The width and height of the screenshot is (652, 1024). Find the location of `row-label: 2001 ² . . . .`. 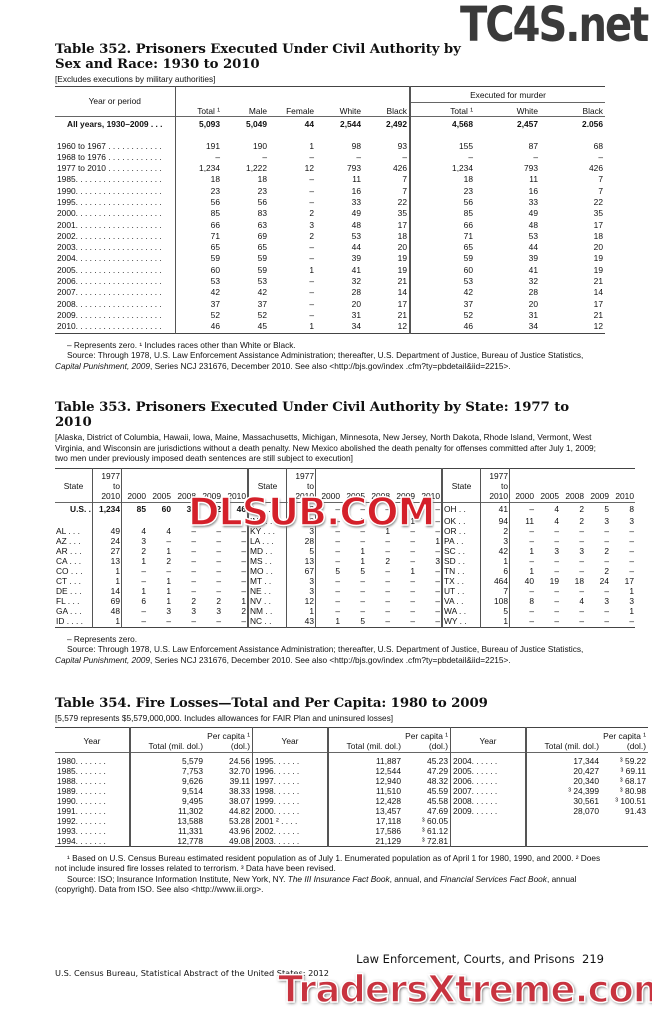

row-label: 2001 ² . . . . is located at coordinates (290, 820).